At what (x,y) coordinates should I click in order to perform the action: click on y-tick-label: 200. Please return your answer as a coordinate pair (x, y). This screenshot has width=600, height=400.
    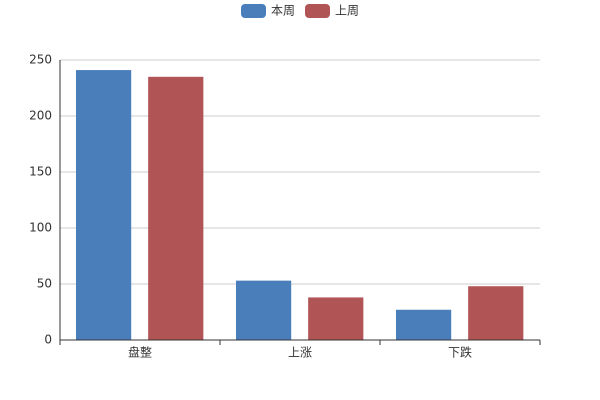
    Looking at the image, I should click on (40, 116).